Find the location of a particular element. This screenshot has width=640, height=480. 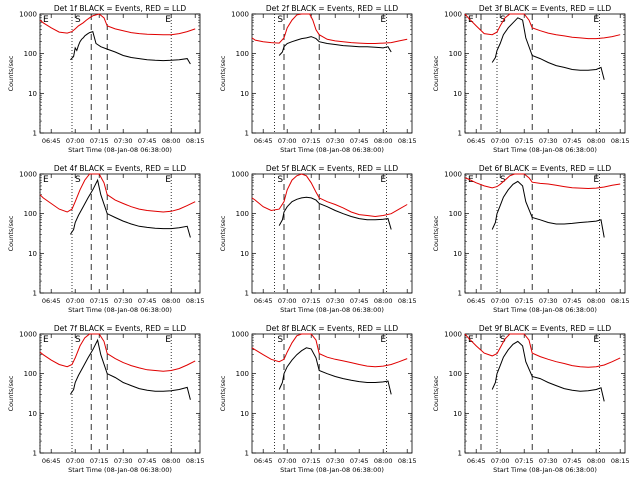

panel-title: Det 8f BLACK = Events, RED = LLD is located at coordinates (332, 328).